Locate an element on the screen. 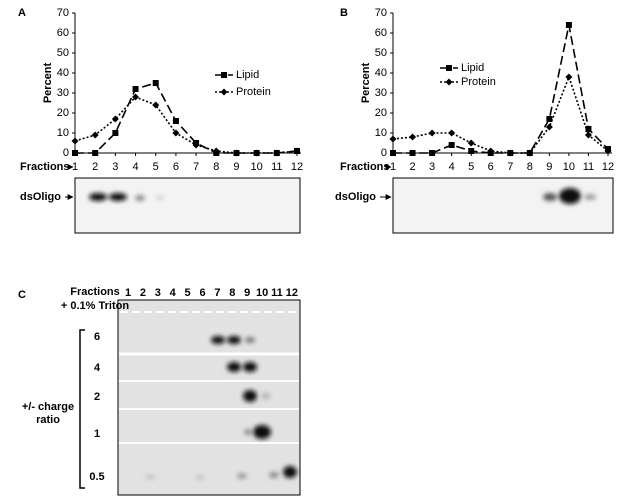 This screenshot has height=502, width=629. x-tick-label: 4 is located at coordinates (452, 167).